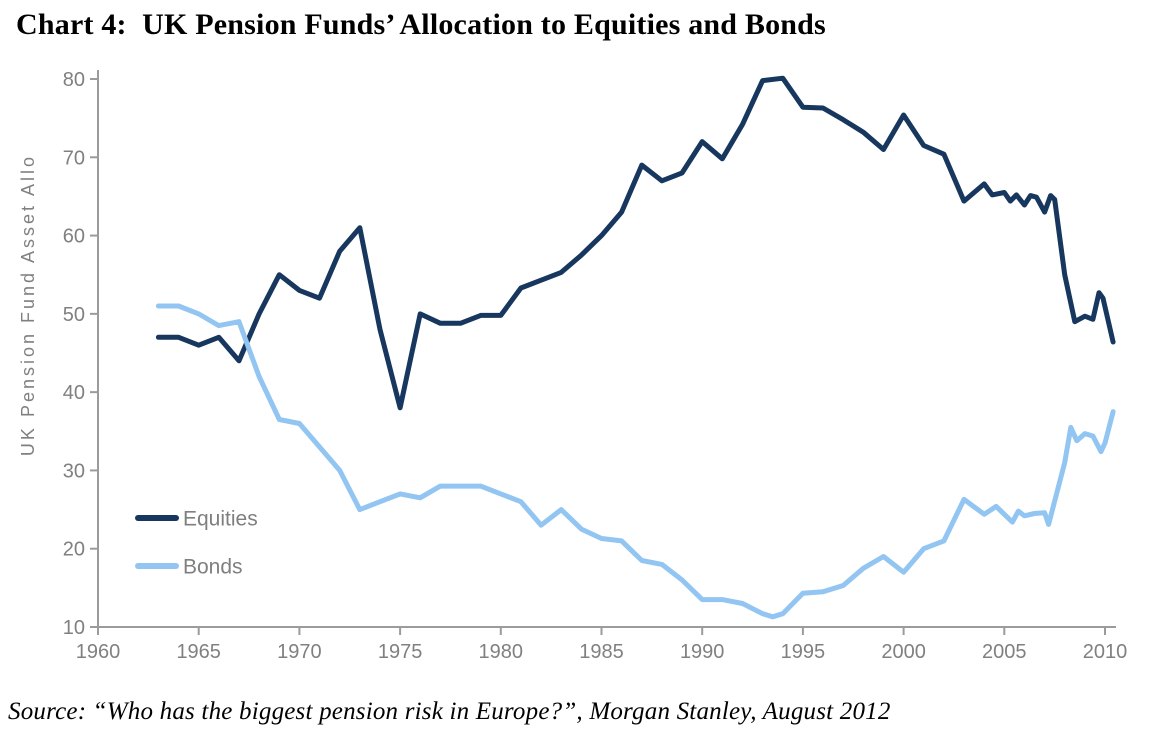  I want to click on x-tick-label: 1960, so click(98, 652).